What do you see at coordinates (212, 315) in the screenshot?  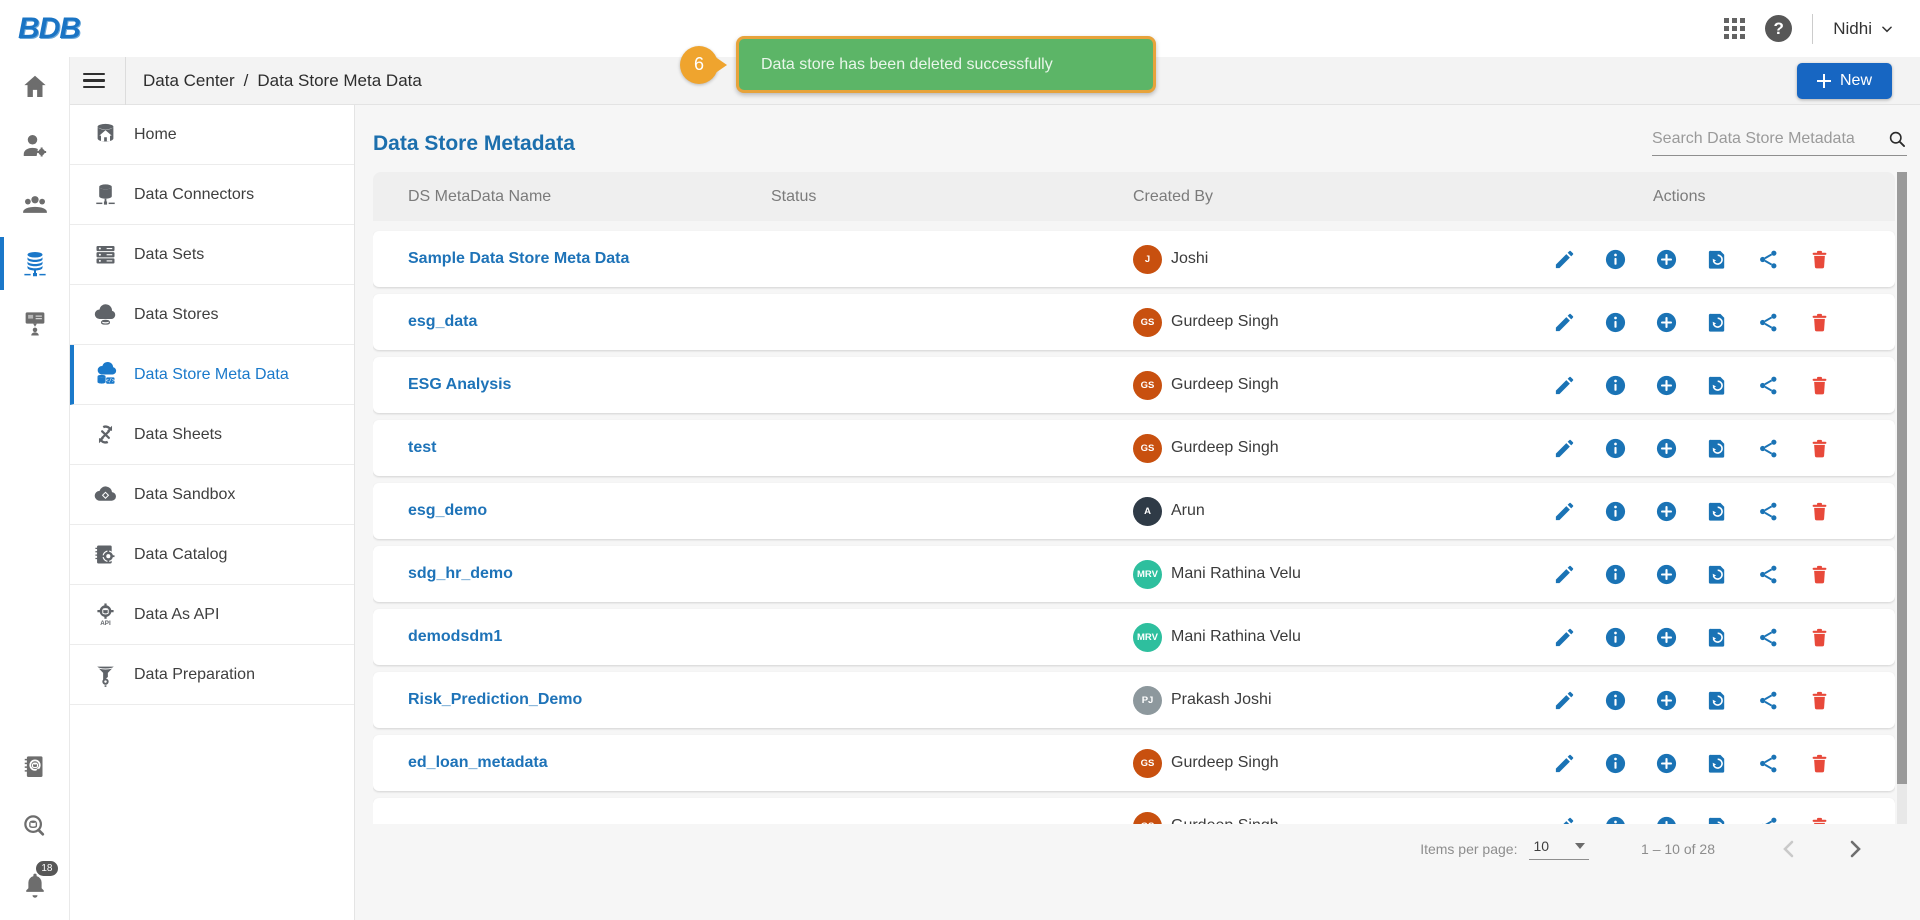 I see `sidebar-item-data-stores: Data Stores` at bounding box center [212, 315].